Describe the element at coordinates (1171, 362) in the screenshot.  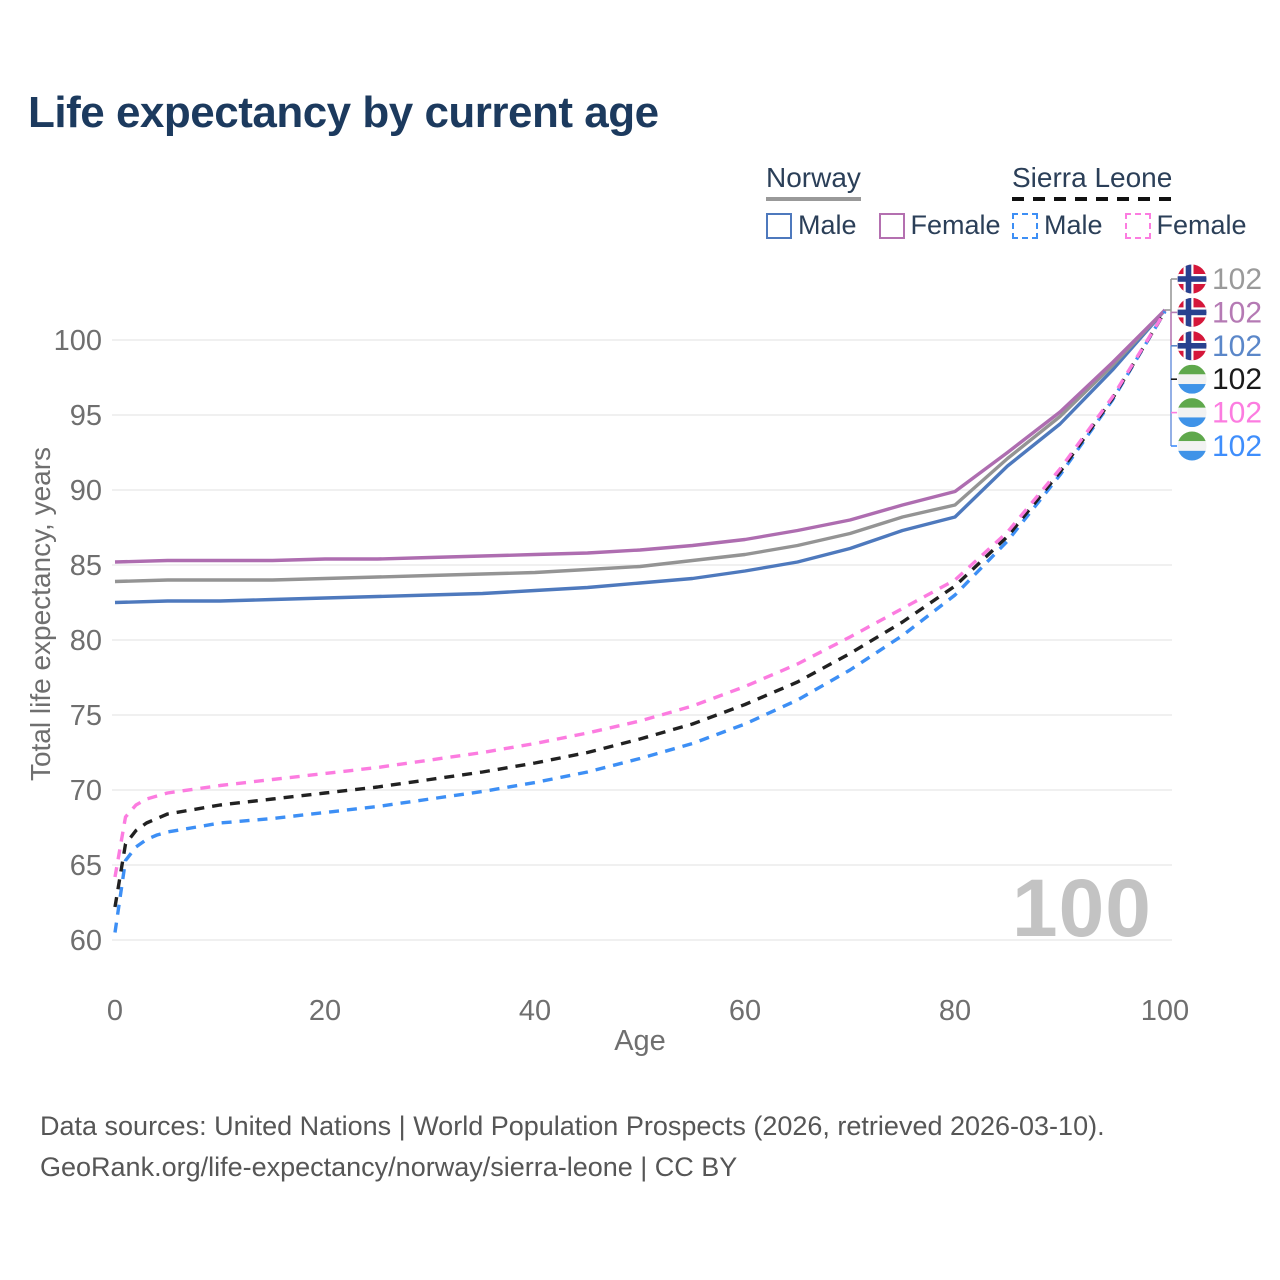
I see `end-label-connectors` at that location.